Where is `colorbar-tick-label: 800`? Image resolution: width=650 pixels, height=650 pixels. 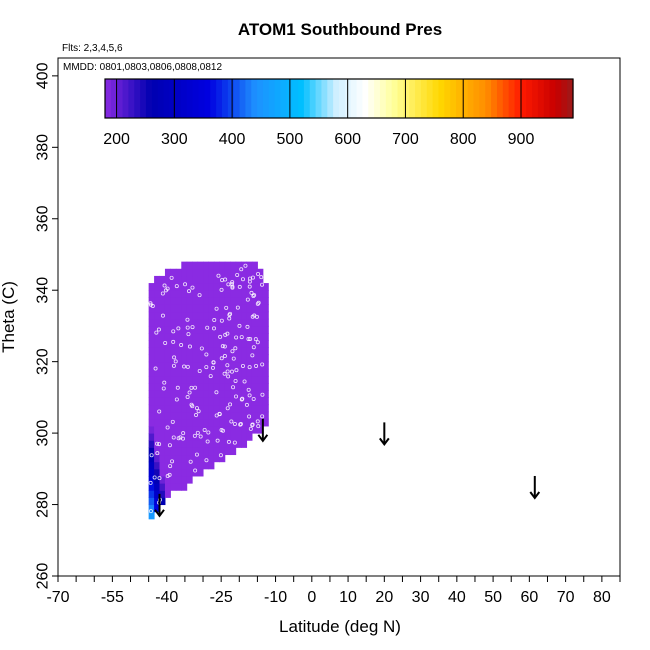 colorbar-tick-label: 800 is located at coordinates (463, 139).